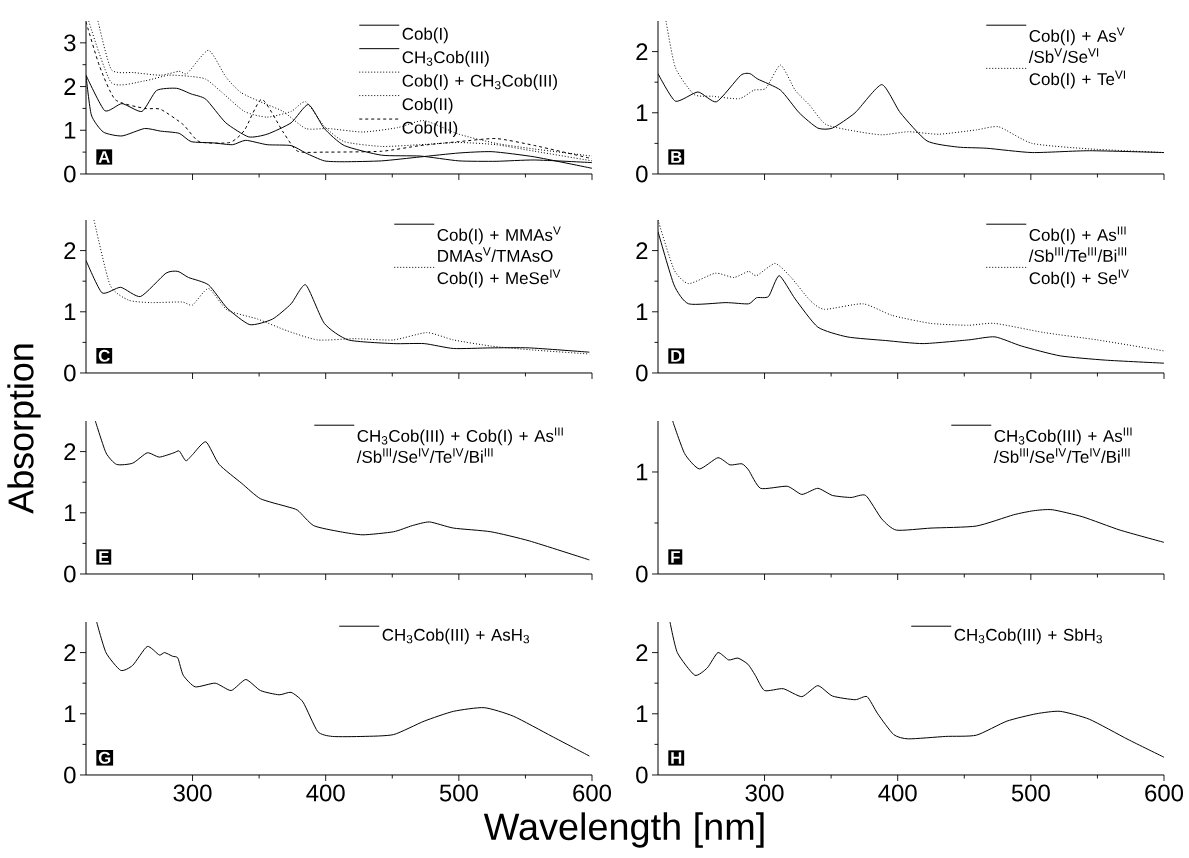 The height and width of the screenshot is (858, 1189). What do you see at coordinates (676, 758) in the screenshot?
I see `annotation: H` at bounding box center [676, 758].